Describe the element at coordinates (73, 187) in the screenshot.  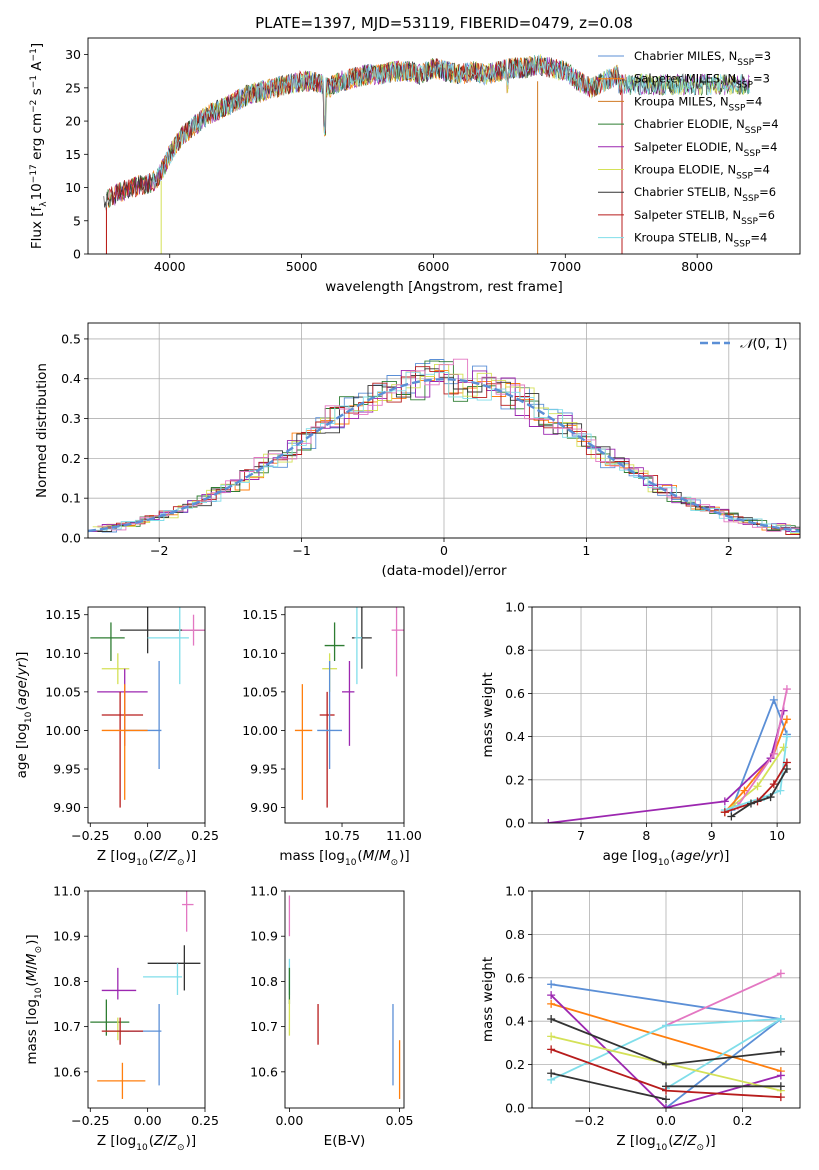
I see `y-tick-label: 10` at that location.